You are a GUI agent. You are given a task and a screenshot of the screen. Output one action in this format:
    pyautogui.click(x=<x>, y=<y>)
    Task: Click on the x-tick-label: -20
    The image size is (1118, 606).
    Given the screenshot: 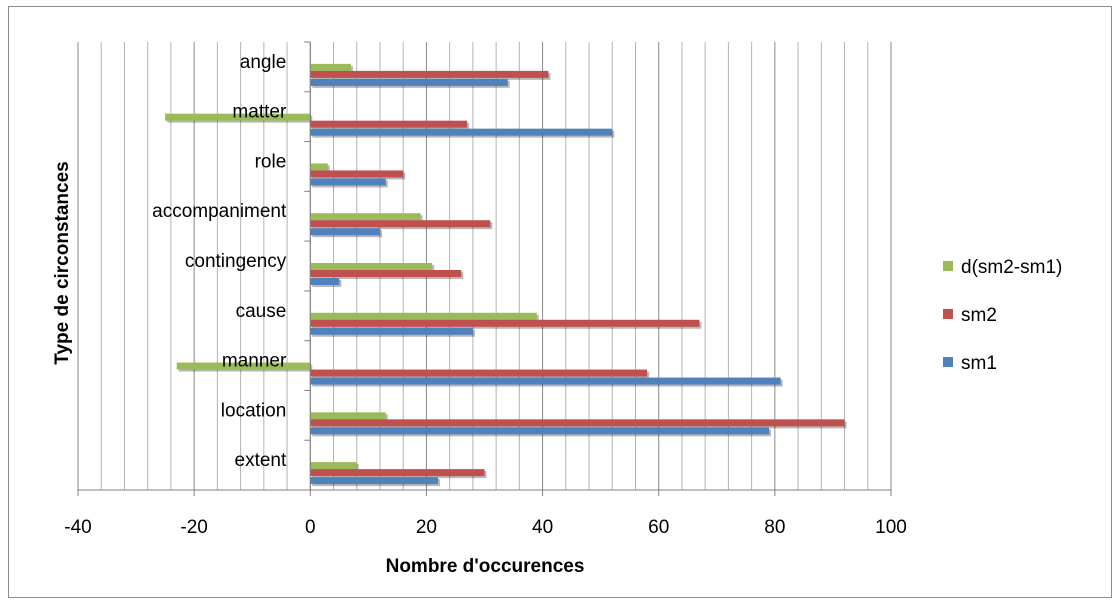 What is the action you would take?
    pyautogui.click(x=193, y=527)
    